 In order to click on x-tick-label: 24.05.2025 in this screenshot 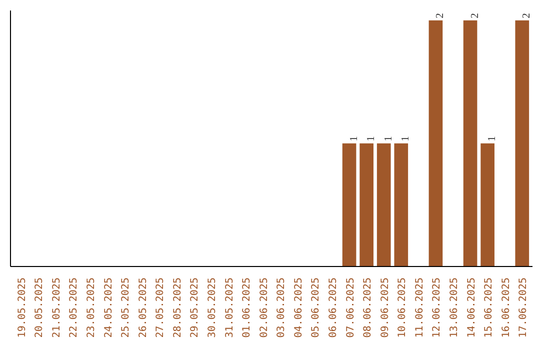, I will do `click(108, 307)`.